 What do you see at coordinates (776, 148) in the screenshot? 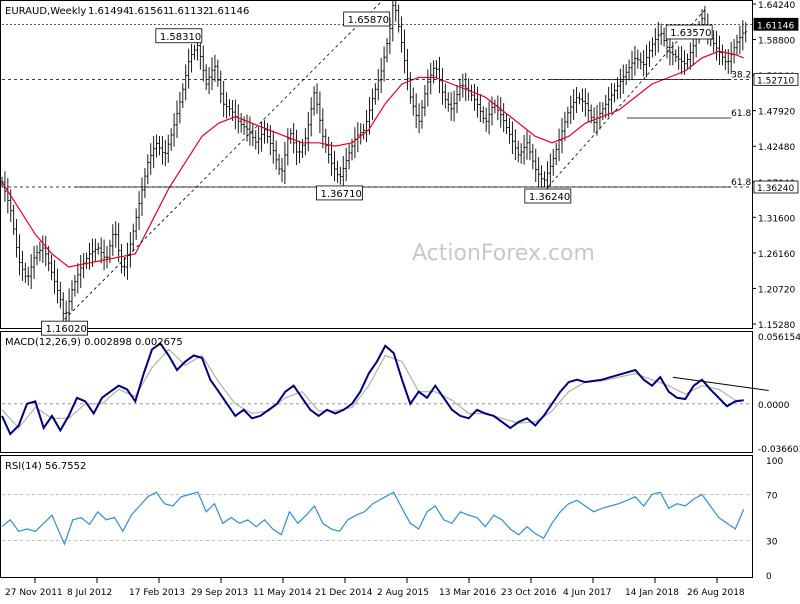
I see `price-tick-label: 1.42480` at bounding box center [776, 148].